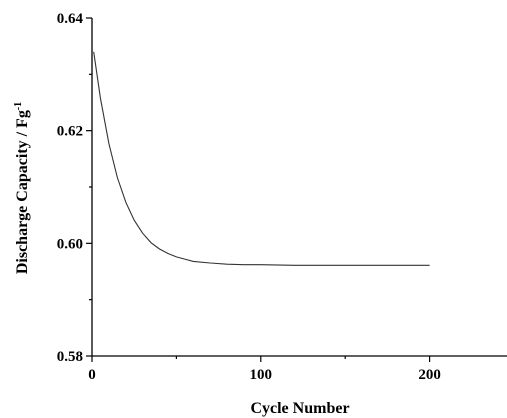 Image resolution: width=507 pixels, height=418 pixels. Describe the element at coordinates (22, 192) in the screenshot. I see `y-axis-title-main: Discharge Capacity / Fg` at that location.